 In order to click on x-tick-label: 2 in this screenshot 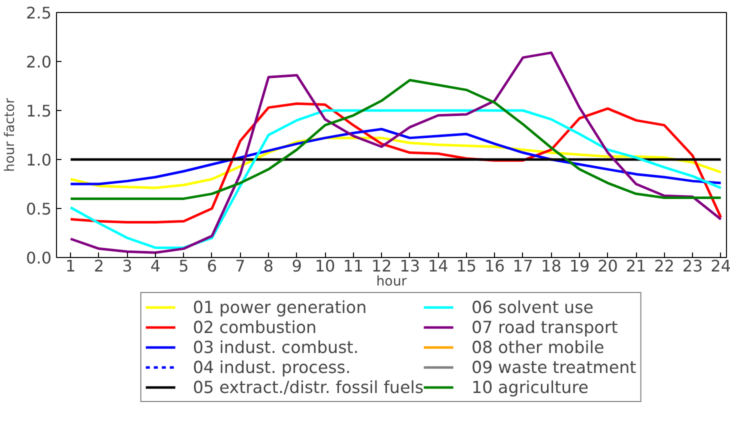, I will do `click(99, 266)`.